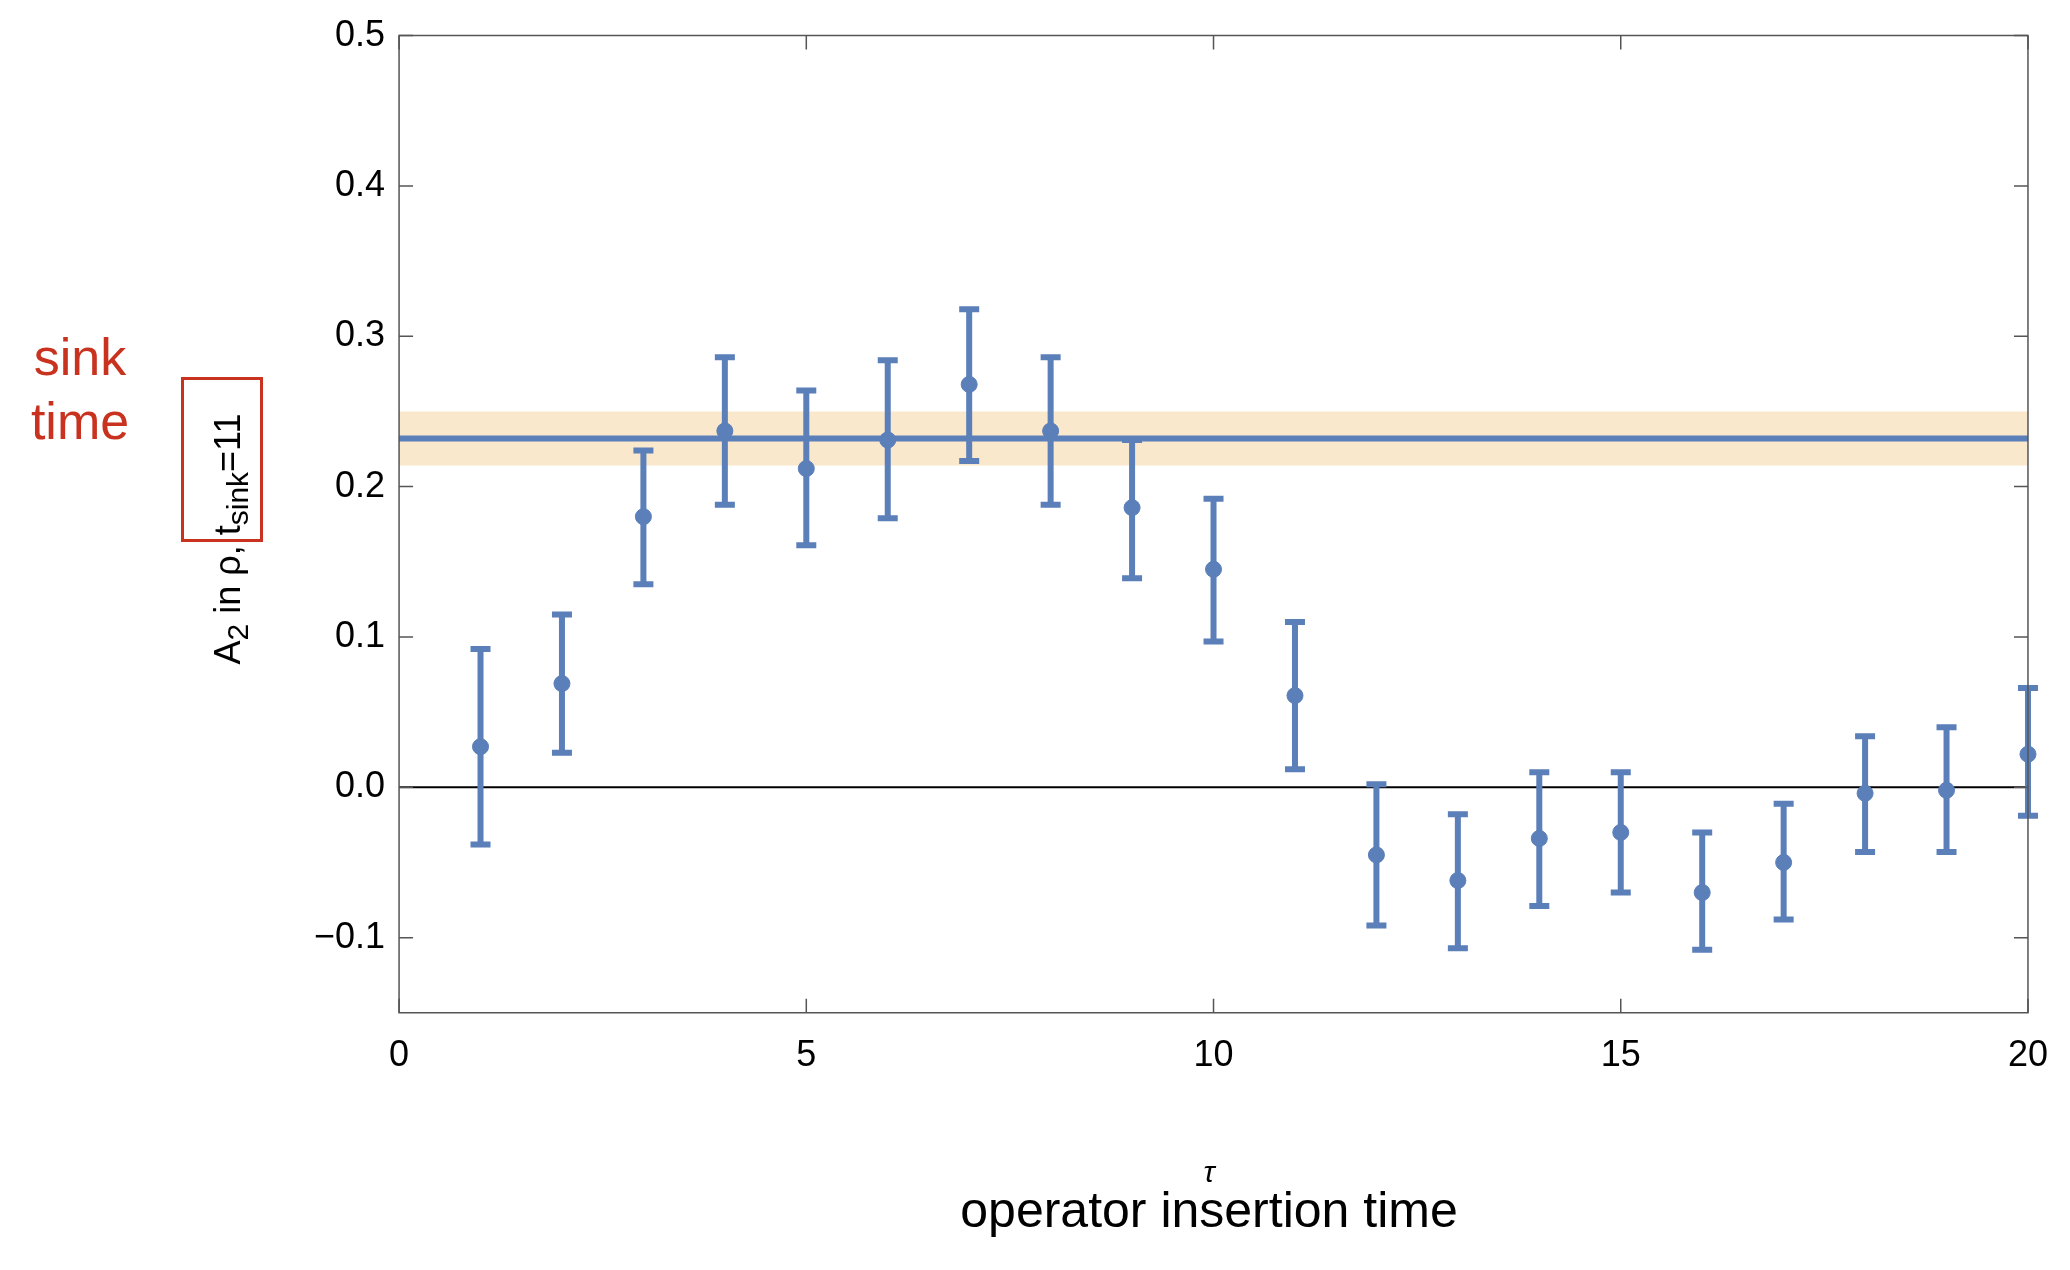 The width and height of the screenshot is (2070, 1270). What do you see at coordinates (360, 33) in the screenshot?
I see `y-tick-label: 0.5` at bounding box center [360, 33].